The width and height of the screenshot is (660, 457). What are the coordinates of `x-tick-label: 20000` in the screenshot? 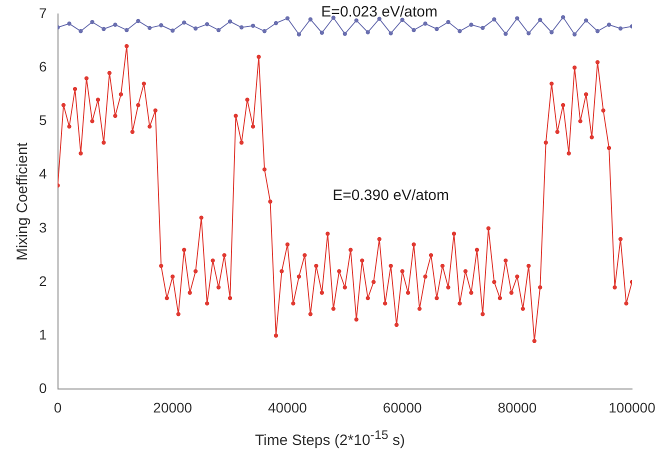 It's located at (172, 407).